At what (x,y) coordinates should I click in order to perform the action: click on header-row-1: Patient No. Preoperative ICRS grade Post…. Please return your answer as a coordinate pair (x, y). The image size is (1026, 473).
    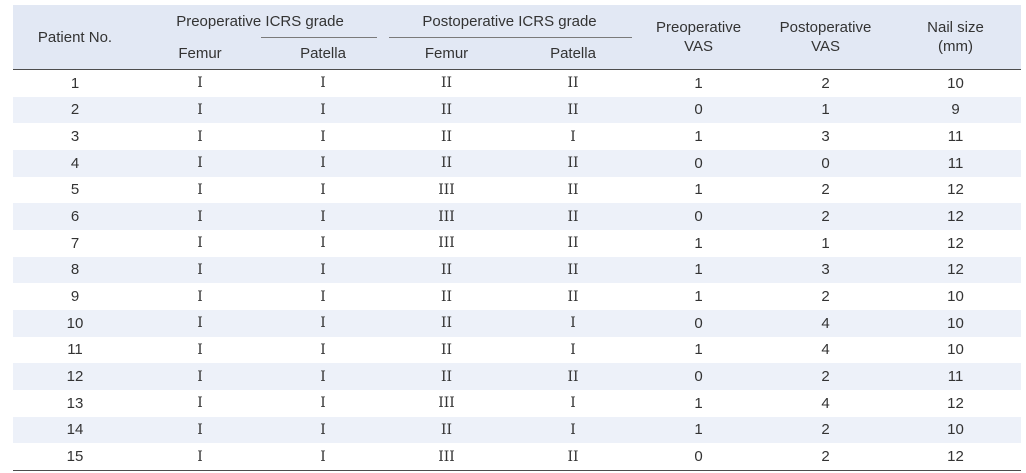
    Looking at the image, I should click on (517, 30).